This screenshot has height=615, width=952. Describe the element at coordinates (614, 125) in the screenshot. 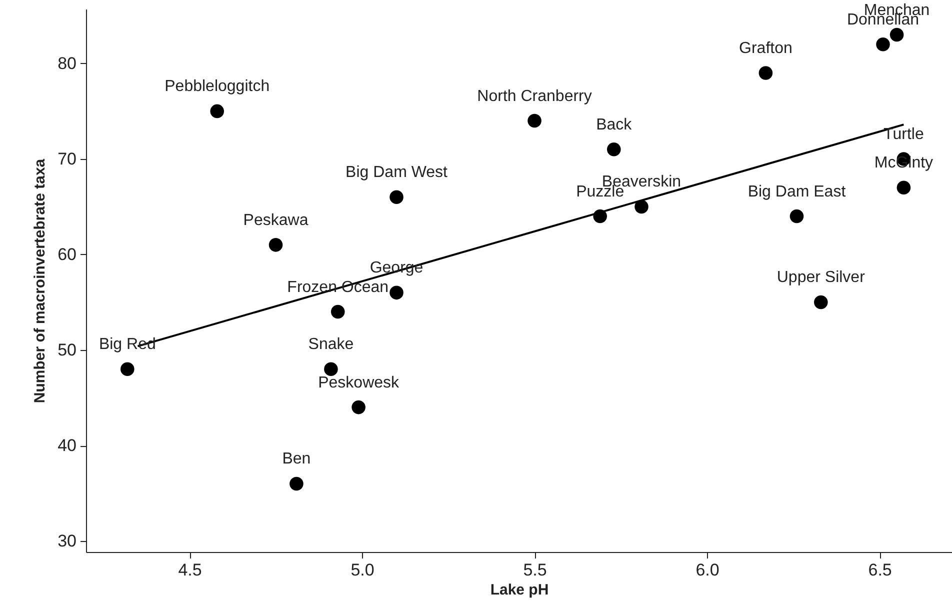

I see `annotation: Back` at that location.